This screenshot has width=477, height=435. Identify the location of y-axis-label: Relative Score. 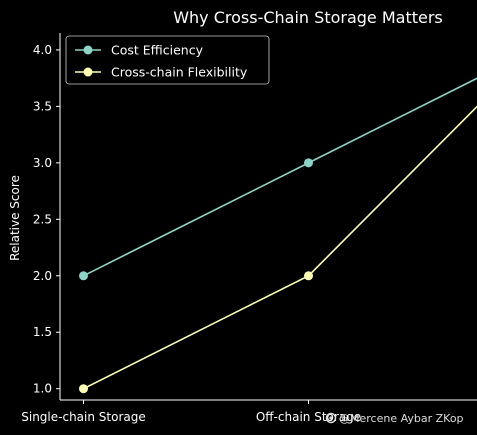
(15, 218).